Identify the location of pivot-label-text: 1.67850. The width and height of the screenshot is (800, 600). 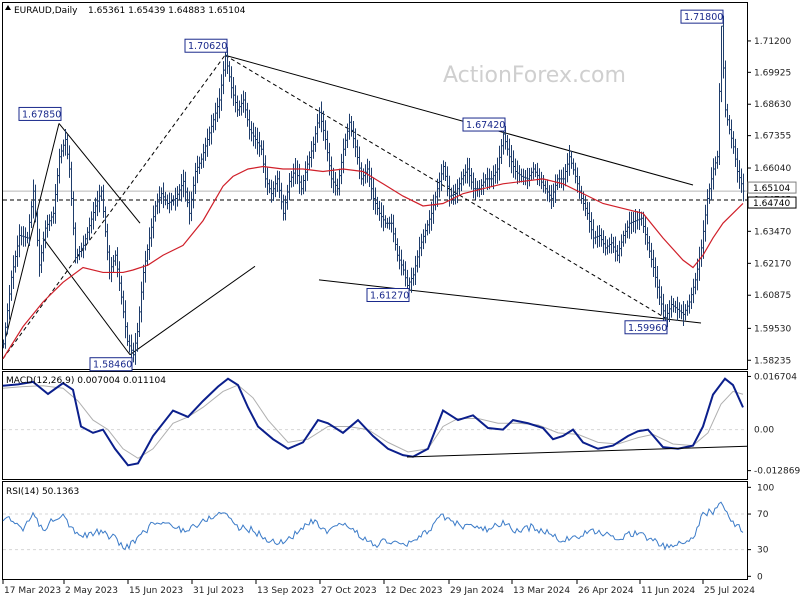
(41, 114).